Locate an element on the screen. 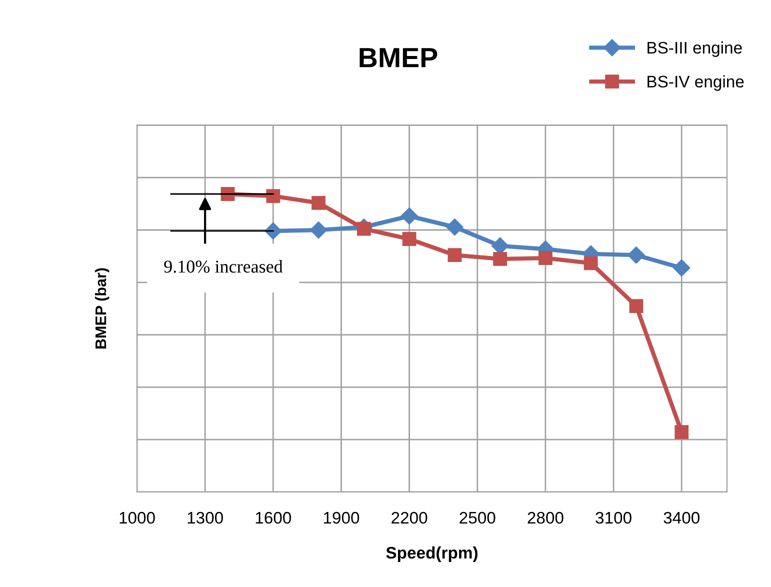  legend-label: BS-III engine is located at coordinates (695, 49).